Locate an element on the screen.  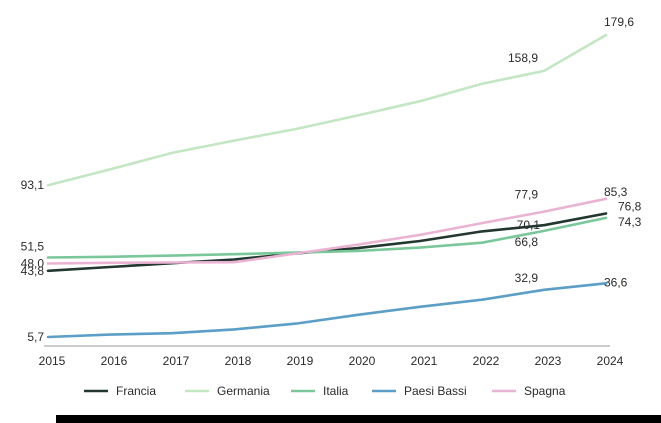
x-tick-label: 2024 is located at coordinates (610, 361).